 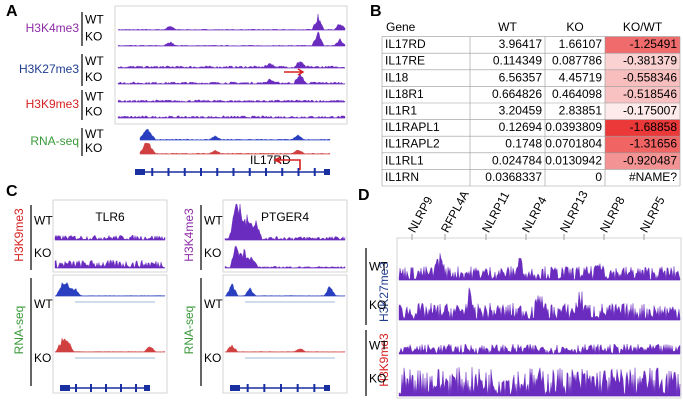 I want to click on mark-label: H3K9me3, so click(x=53, y=104).